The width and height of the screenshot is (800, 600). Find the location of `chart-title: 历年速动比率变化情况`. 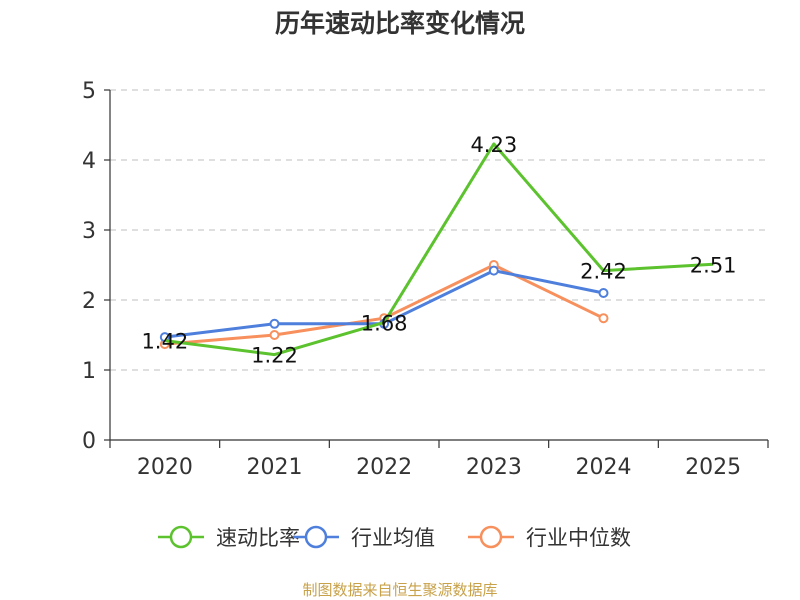

chart-title: 历年速动比率变化情况 is located at coordinates (400, 23).